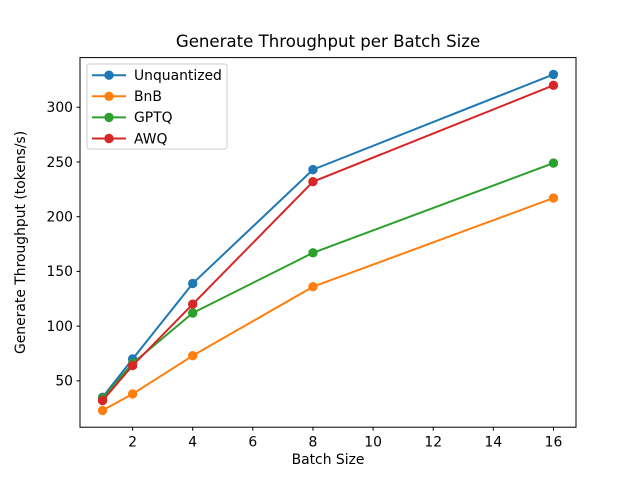 The height and width of the screenshot is (480, 640). I want to click on x-tick-label: 10, so click(373, 443).